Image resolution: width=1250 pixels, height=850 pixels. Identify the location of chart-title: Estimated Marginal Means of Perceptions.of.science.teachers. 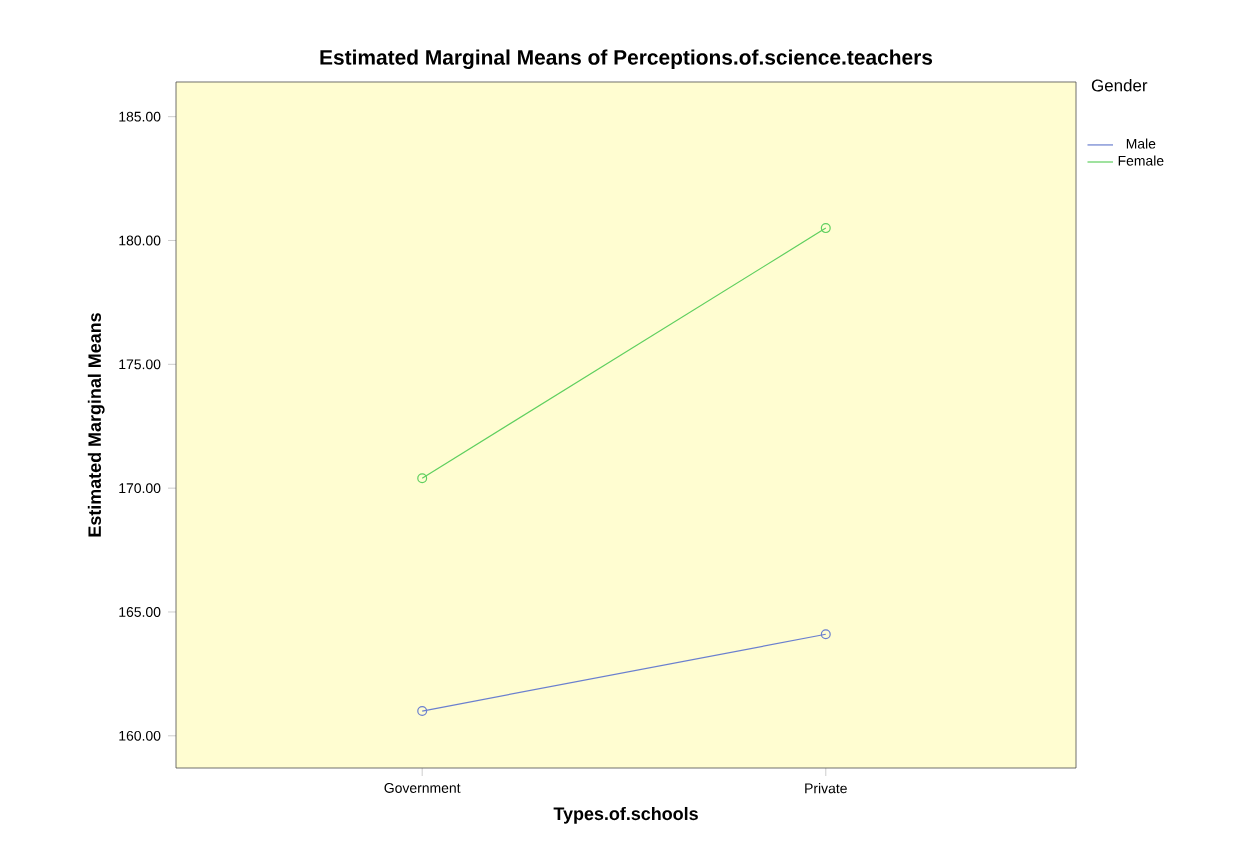
(626, 59).